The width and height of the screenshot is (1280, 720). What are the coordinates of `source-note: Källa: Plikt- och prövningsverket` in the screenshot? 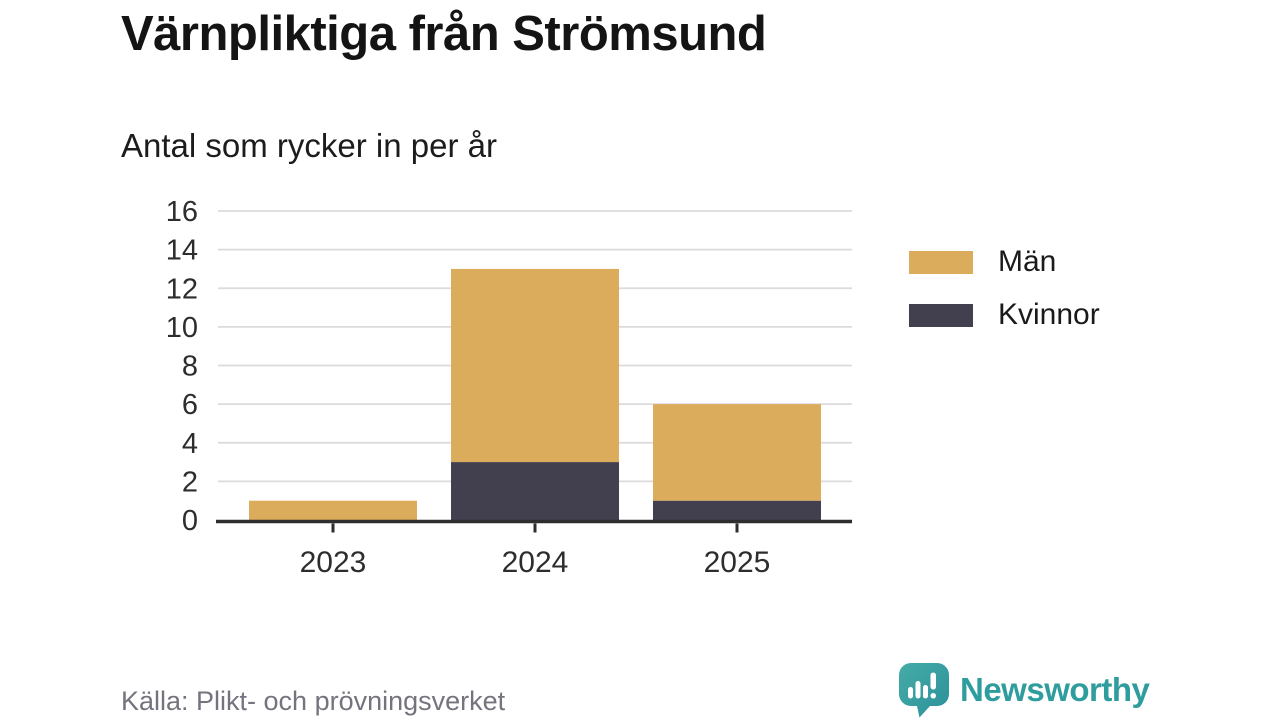 It's located at (313, 701).